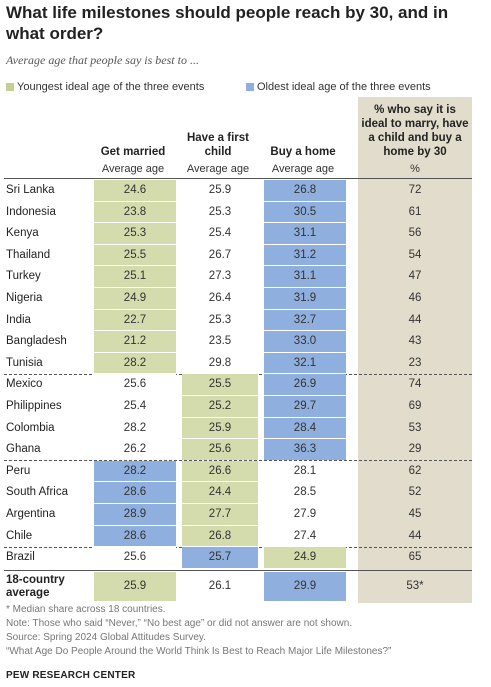 Image resolution: width=491 pixels, height=687 pixels. What do you see at coordinates (220, 298) in the screenshot?
I see `cell-child: 26.4` at bounding box center [220, 298].